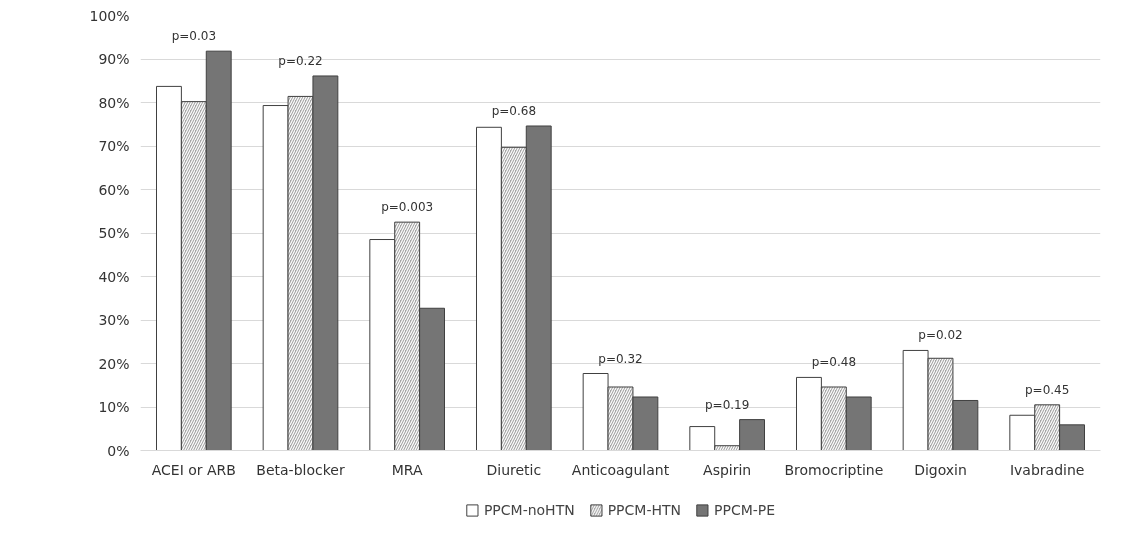 This screenshot has height=542, width=1133. I want to click on legend-label: PPCM-PE, so click(745, 510).